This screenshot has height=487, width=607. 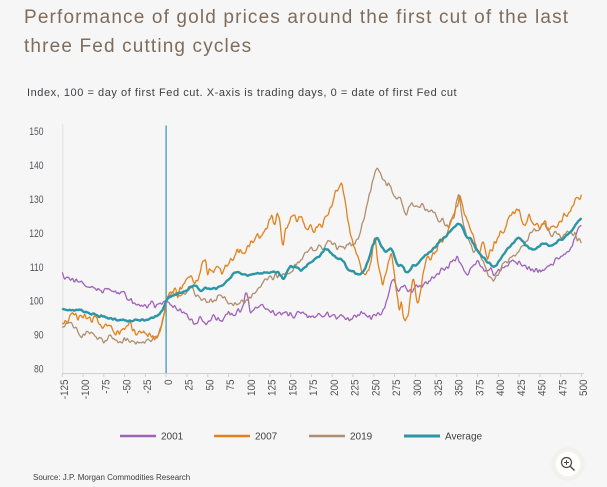 What do you see at coordinates (172, 437) in the screenshot?
I see `svg-text: 2001` at bounding box center [172, 437].